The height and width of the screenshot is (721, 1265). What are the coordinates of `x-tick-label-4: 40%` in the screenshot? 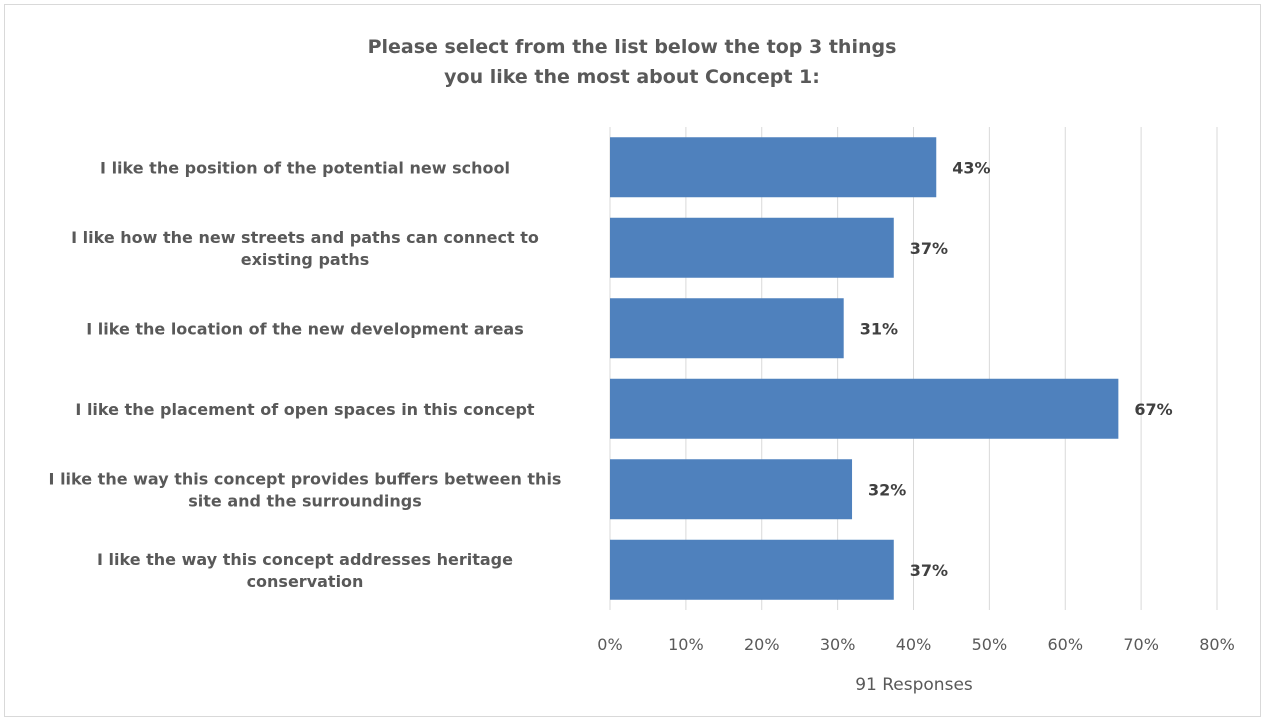 It's located at (914, 644).